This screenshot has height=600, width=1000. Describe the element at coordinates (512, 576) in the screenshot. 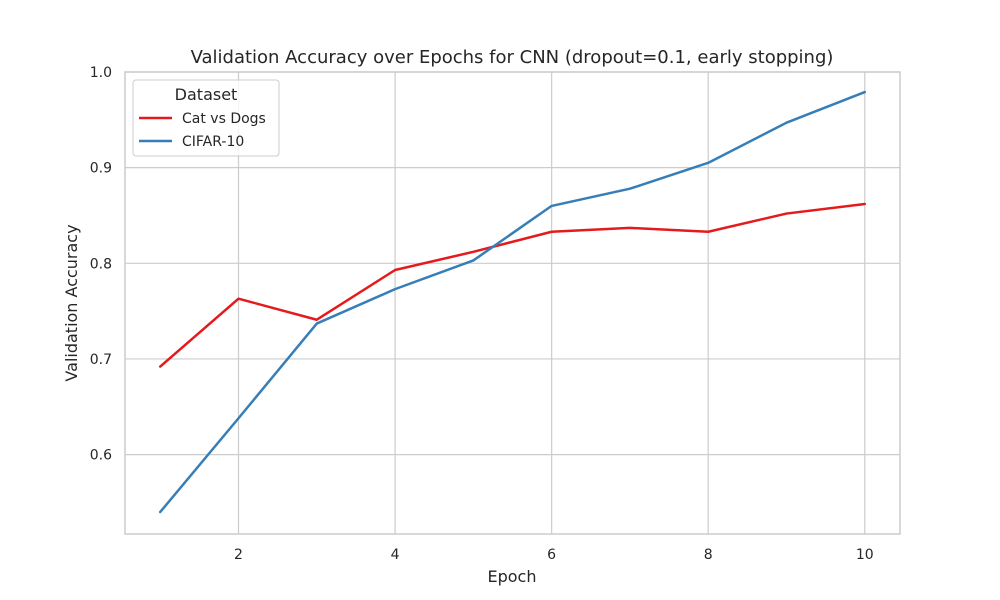

I see `x-axis-label: Epoch` at that location.